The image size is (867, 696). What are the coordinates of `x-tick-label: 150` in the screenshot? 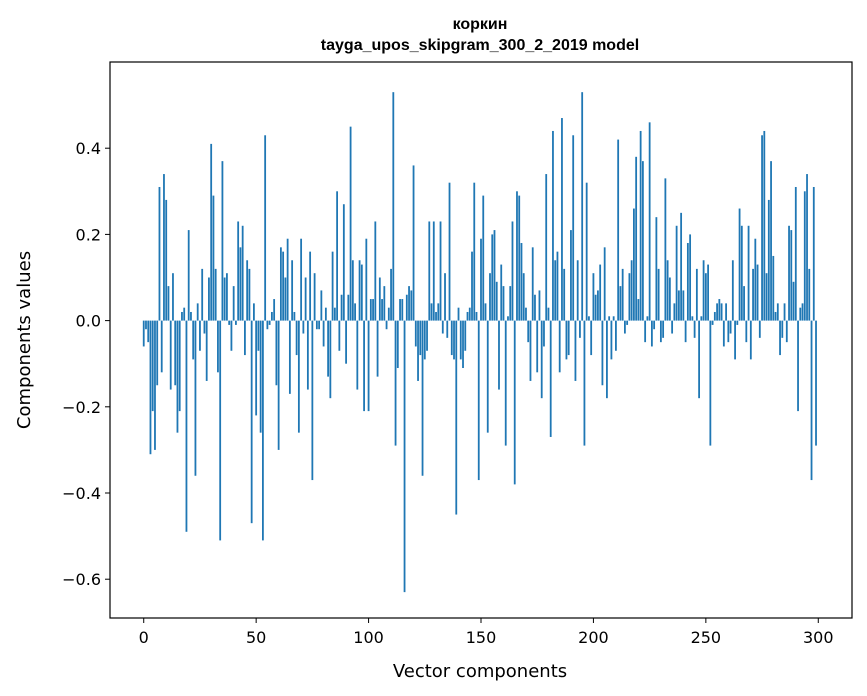 It's located at (481, 637).